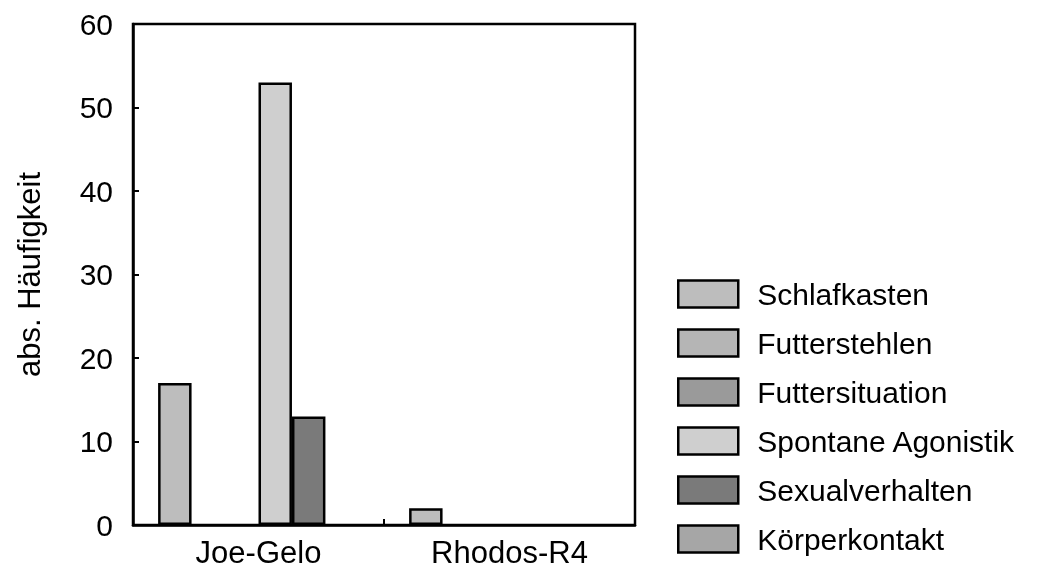 The width and height of the screenshot is (1050, 568). What do you see at coordinates (96, 358) in the screenshot?
I see `y-tick-label: 20` at bounding box center [96, 358].